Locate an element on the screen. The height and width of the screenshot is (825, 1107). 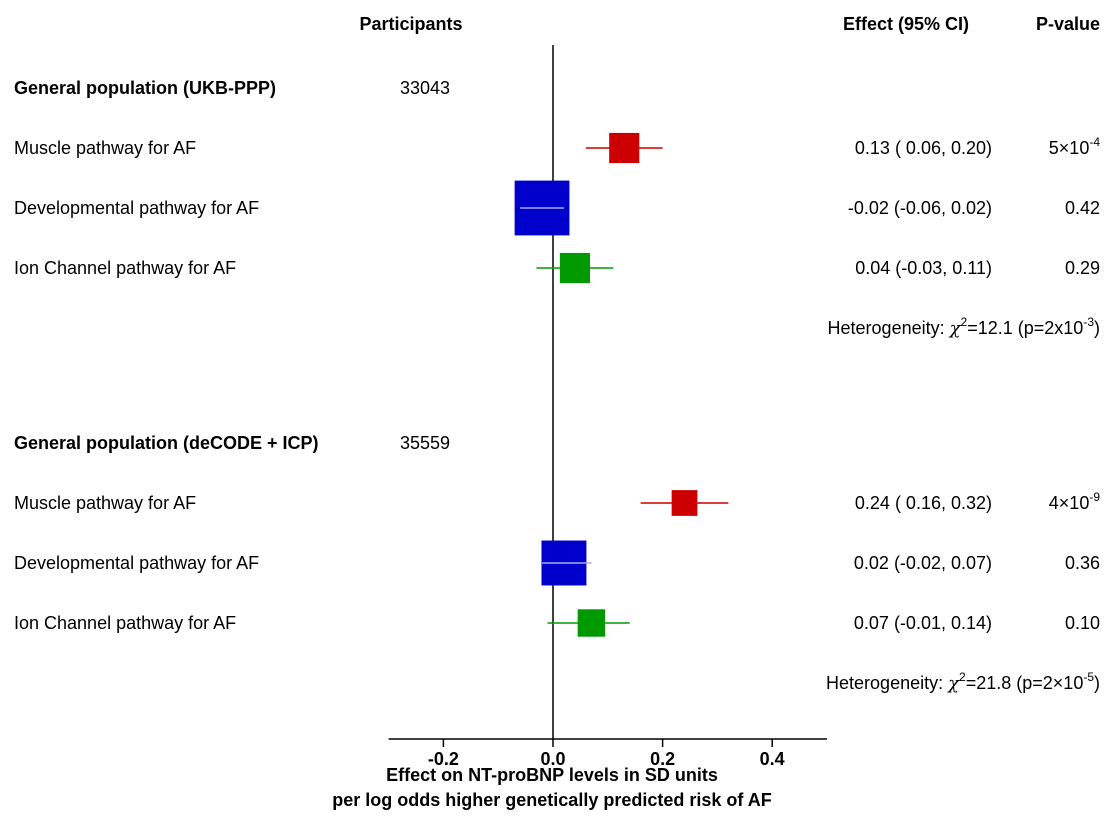
effect-ci: 0.02 (-0.02, 0.07) is located at coordinates (923, 563).